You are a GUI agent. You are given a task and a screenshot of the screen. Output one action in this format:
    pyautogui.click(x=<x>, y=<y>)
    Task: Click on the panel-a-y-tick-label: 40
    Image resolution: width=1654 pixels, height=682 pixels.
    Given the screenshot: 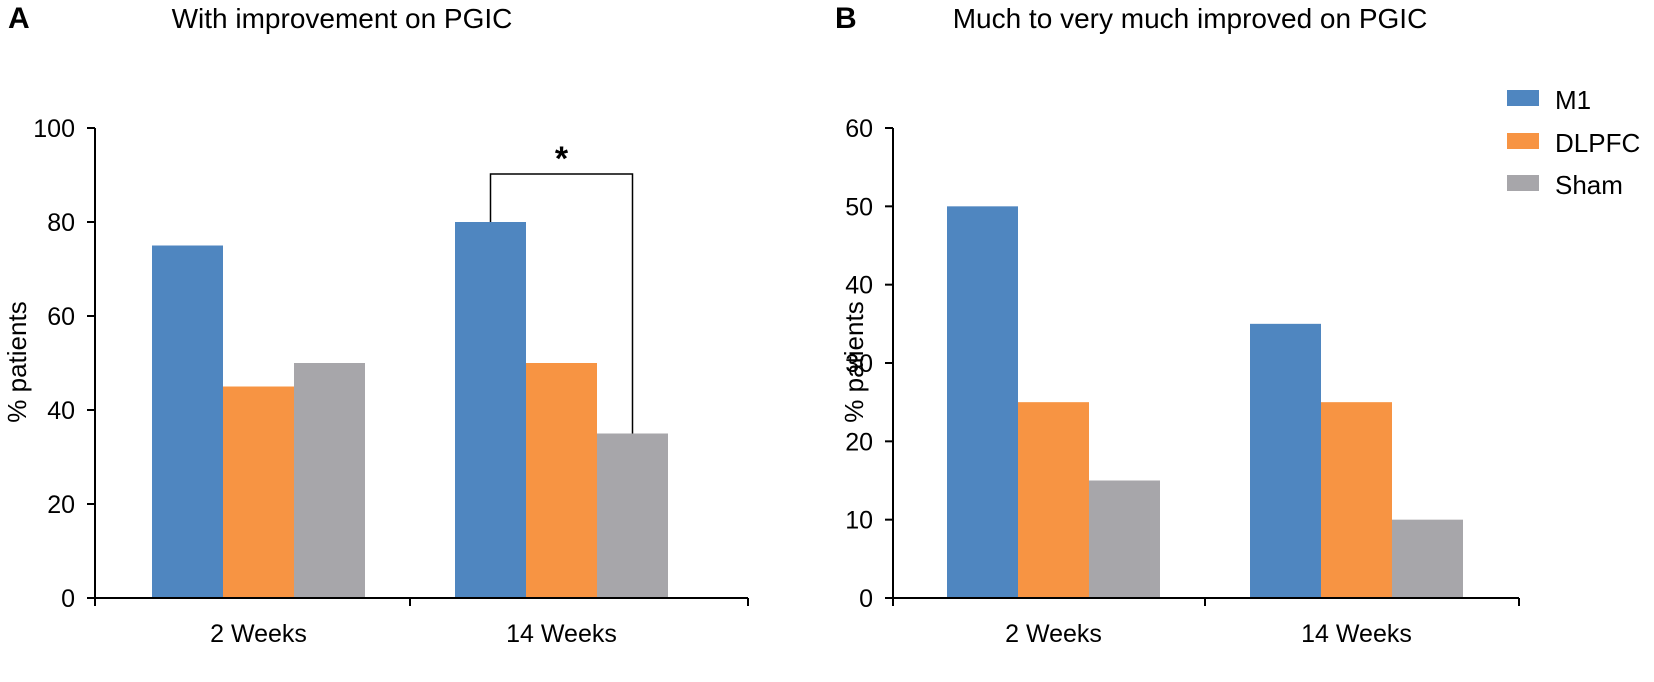 What is the action you would take?
    pyautogui.click(x=61, y=411)
    